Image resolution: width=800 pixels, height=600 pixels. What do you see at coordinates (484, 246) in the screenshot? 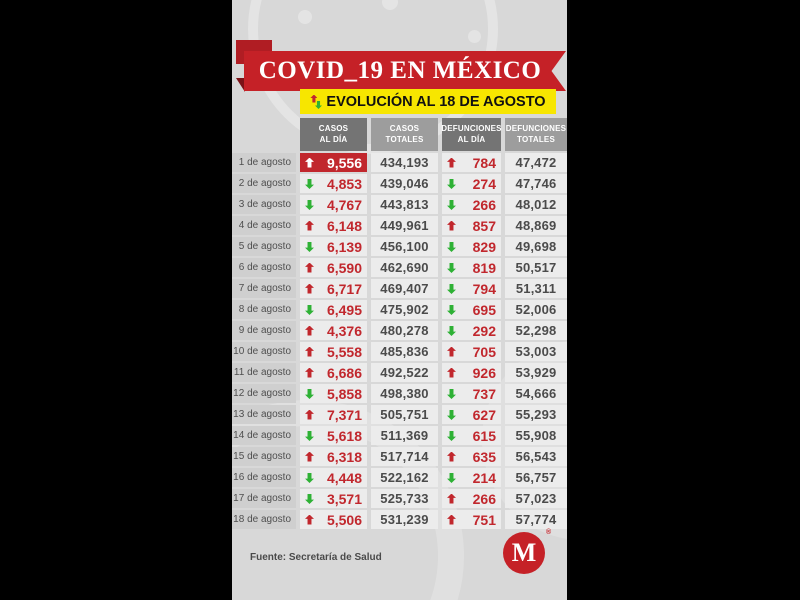
I see `defunciones-dia-value: 829` at bounding box center [484, 246].